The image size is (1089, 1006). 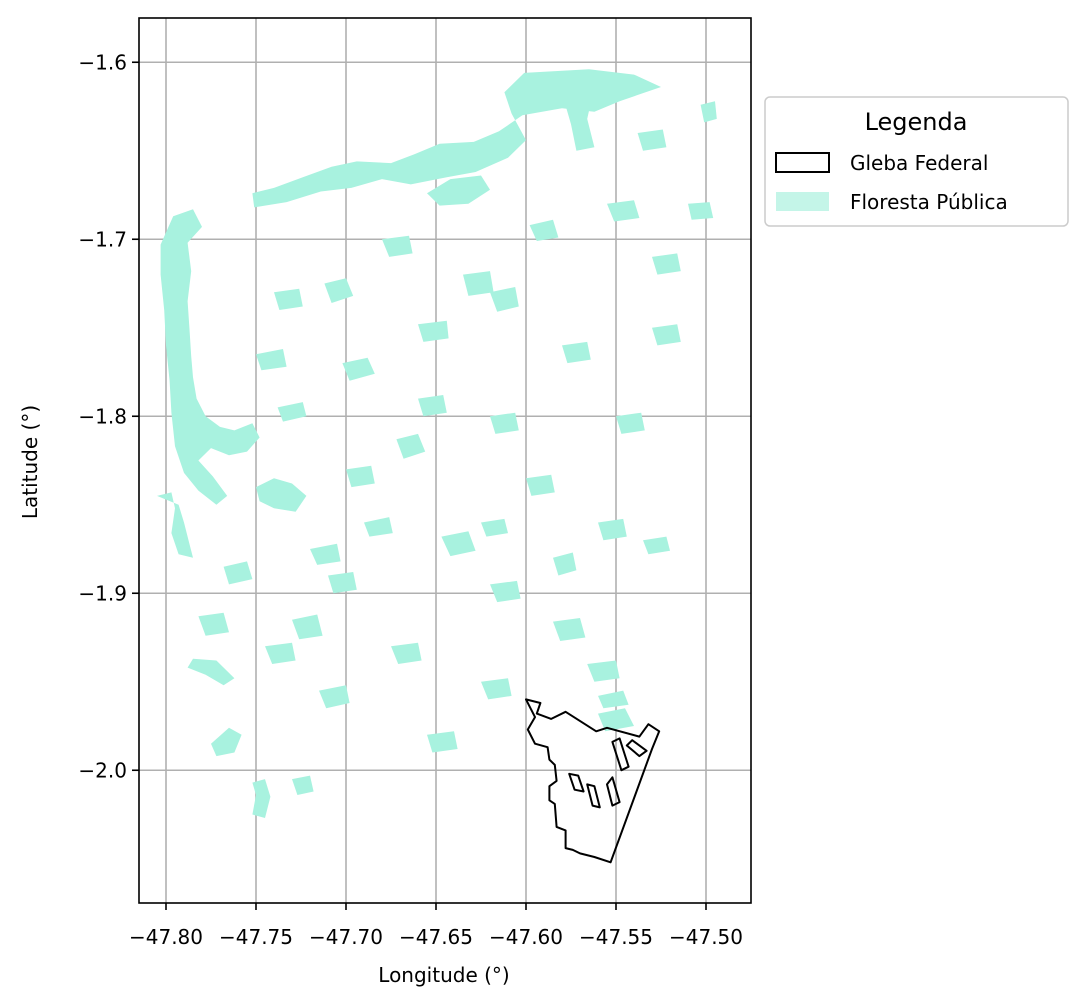 I want to click on legend-swatch-floresta-publica, so click(x=802, y=201).